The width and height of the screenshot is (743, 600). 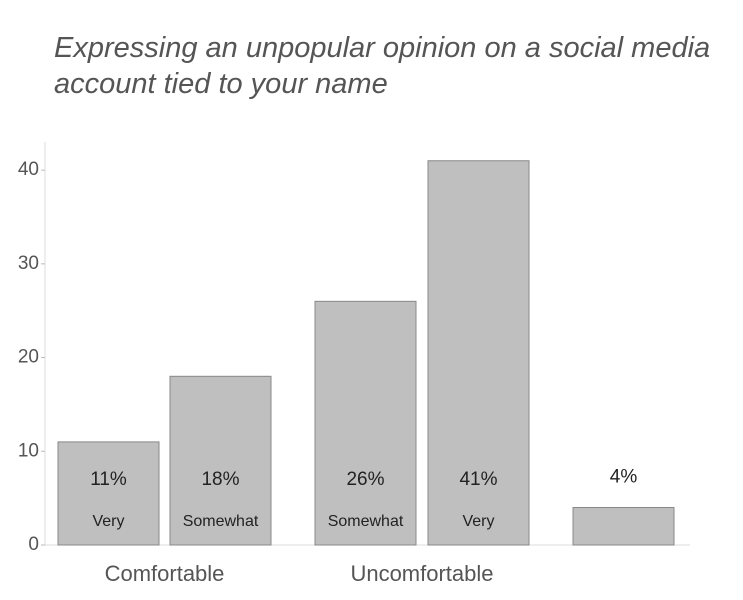 What do you see at coordinates (365, 479) in the screenshot?
I see `value-label: 26%` at bounding box center [365, 479].